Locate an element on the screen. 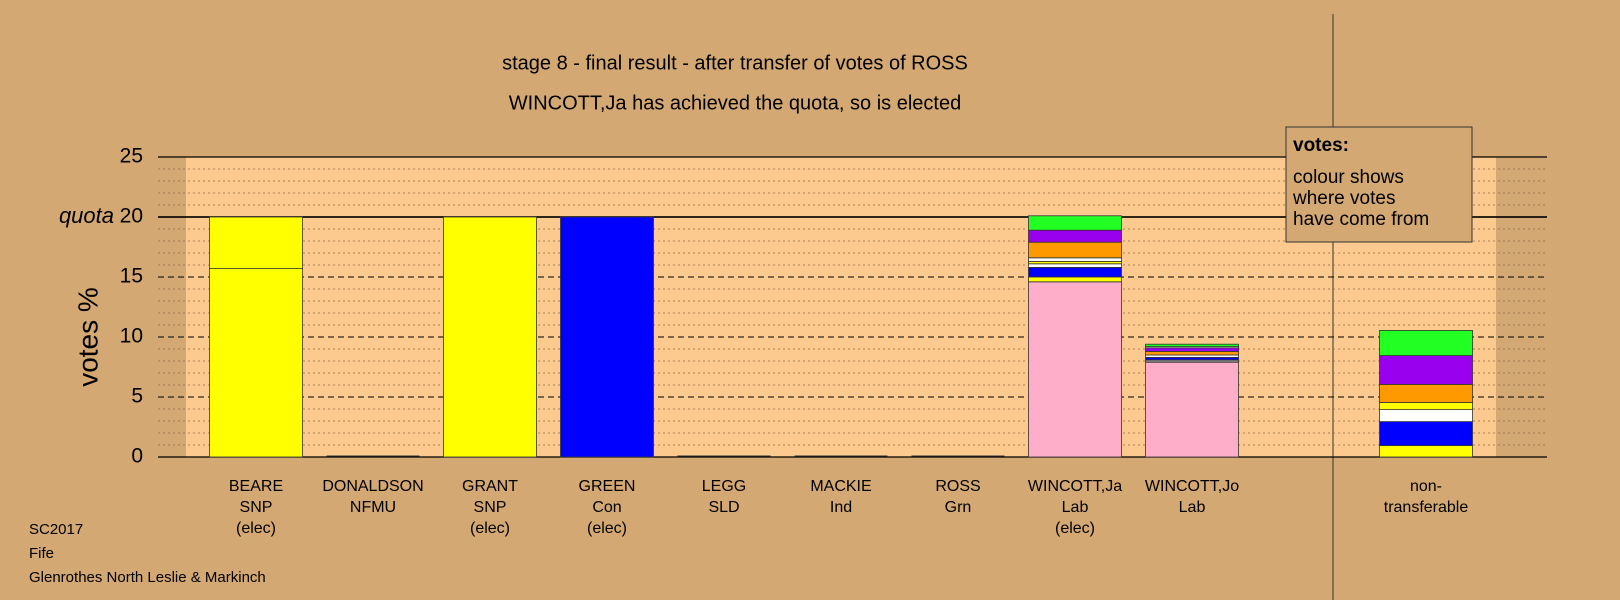 This screenshot has height=600, width=1620. x-tick-label: DONALDSON is located at coordinates (372, 486).